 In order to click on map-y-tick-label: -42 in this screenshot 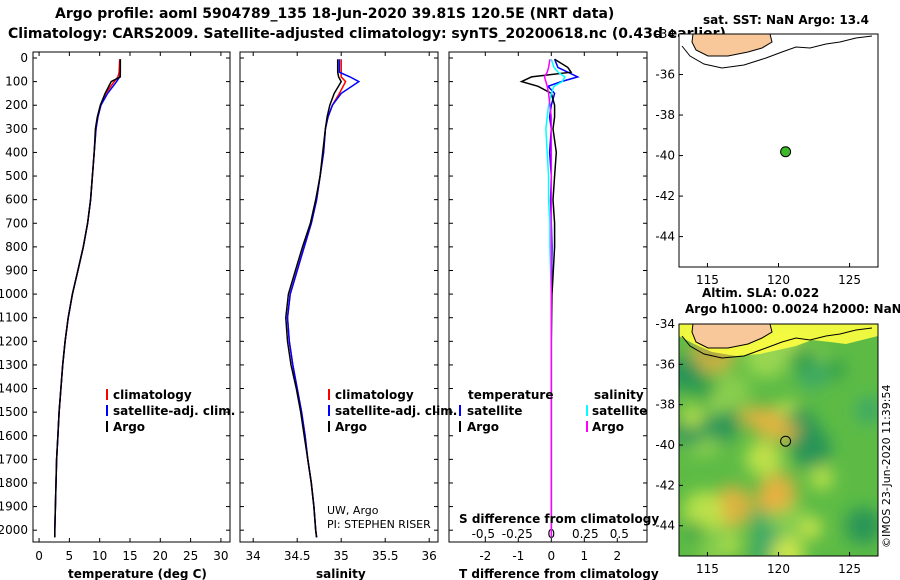, I will do `click(665, 196)`.